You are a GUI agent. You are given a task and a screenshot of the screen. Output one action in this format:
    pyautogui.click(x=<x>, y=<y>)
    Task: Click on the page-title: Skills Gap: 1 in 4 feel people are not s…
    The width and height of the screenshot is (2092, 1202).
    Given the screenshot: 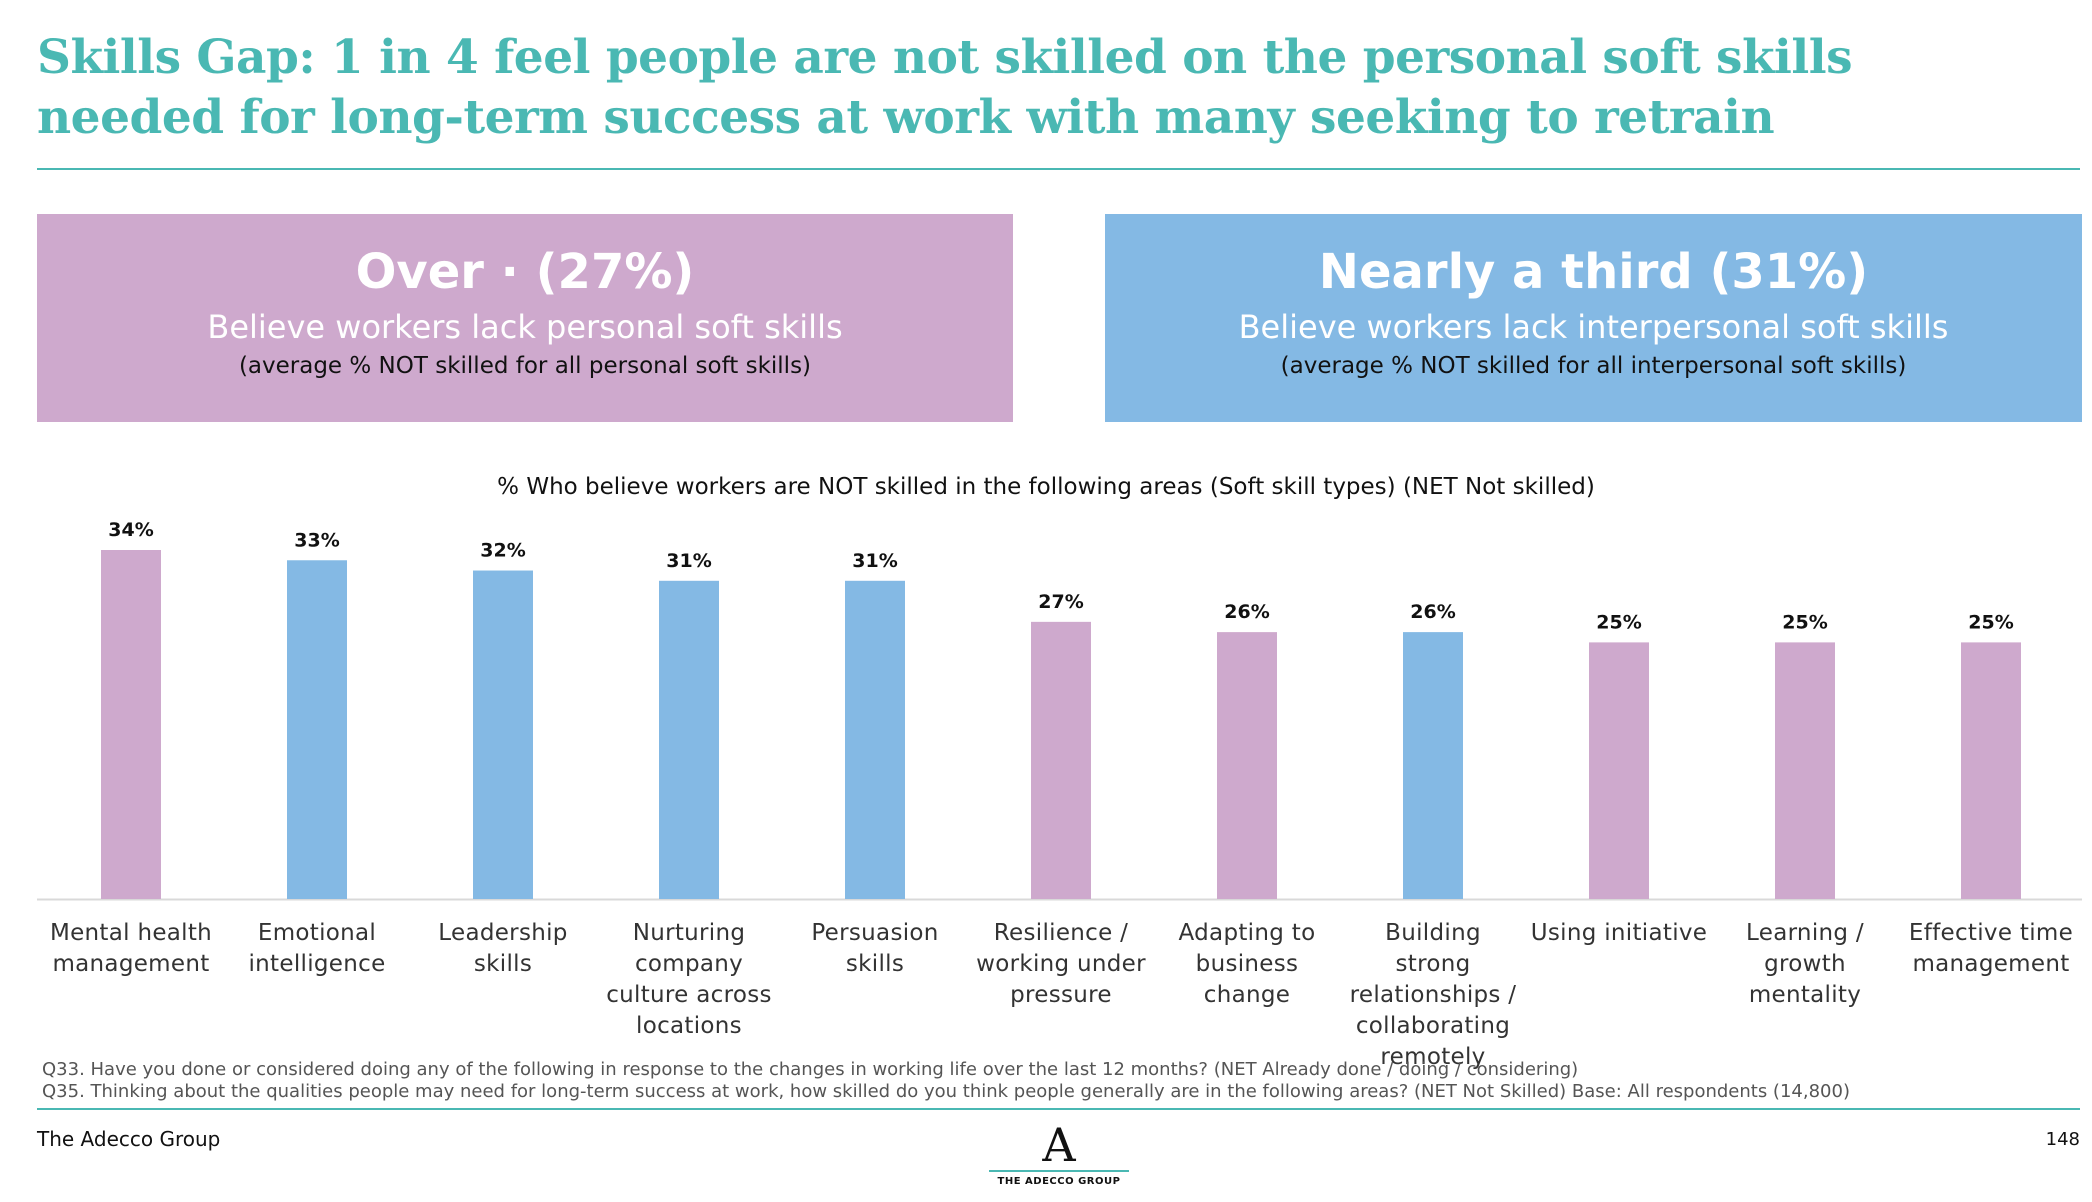 What is the action you would take?
    pyautogui.click(x=945, y=87)
    